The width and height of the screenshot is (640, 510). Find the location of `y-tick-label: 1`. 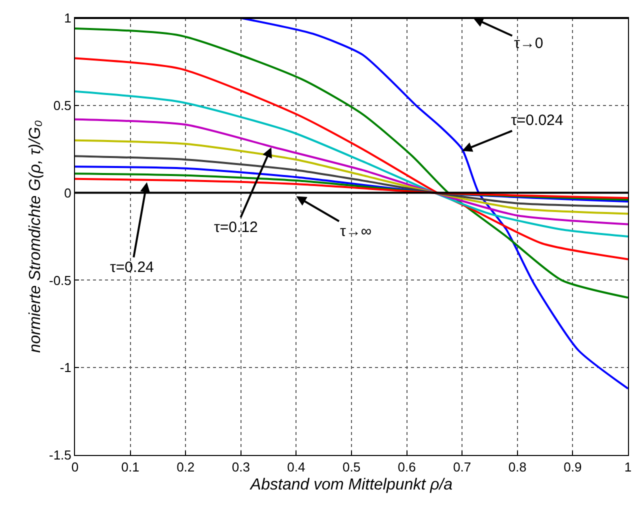

y-tick-label: 1 is located at coordinates (68, 18).